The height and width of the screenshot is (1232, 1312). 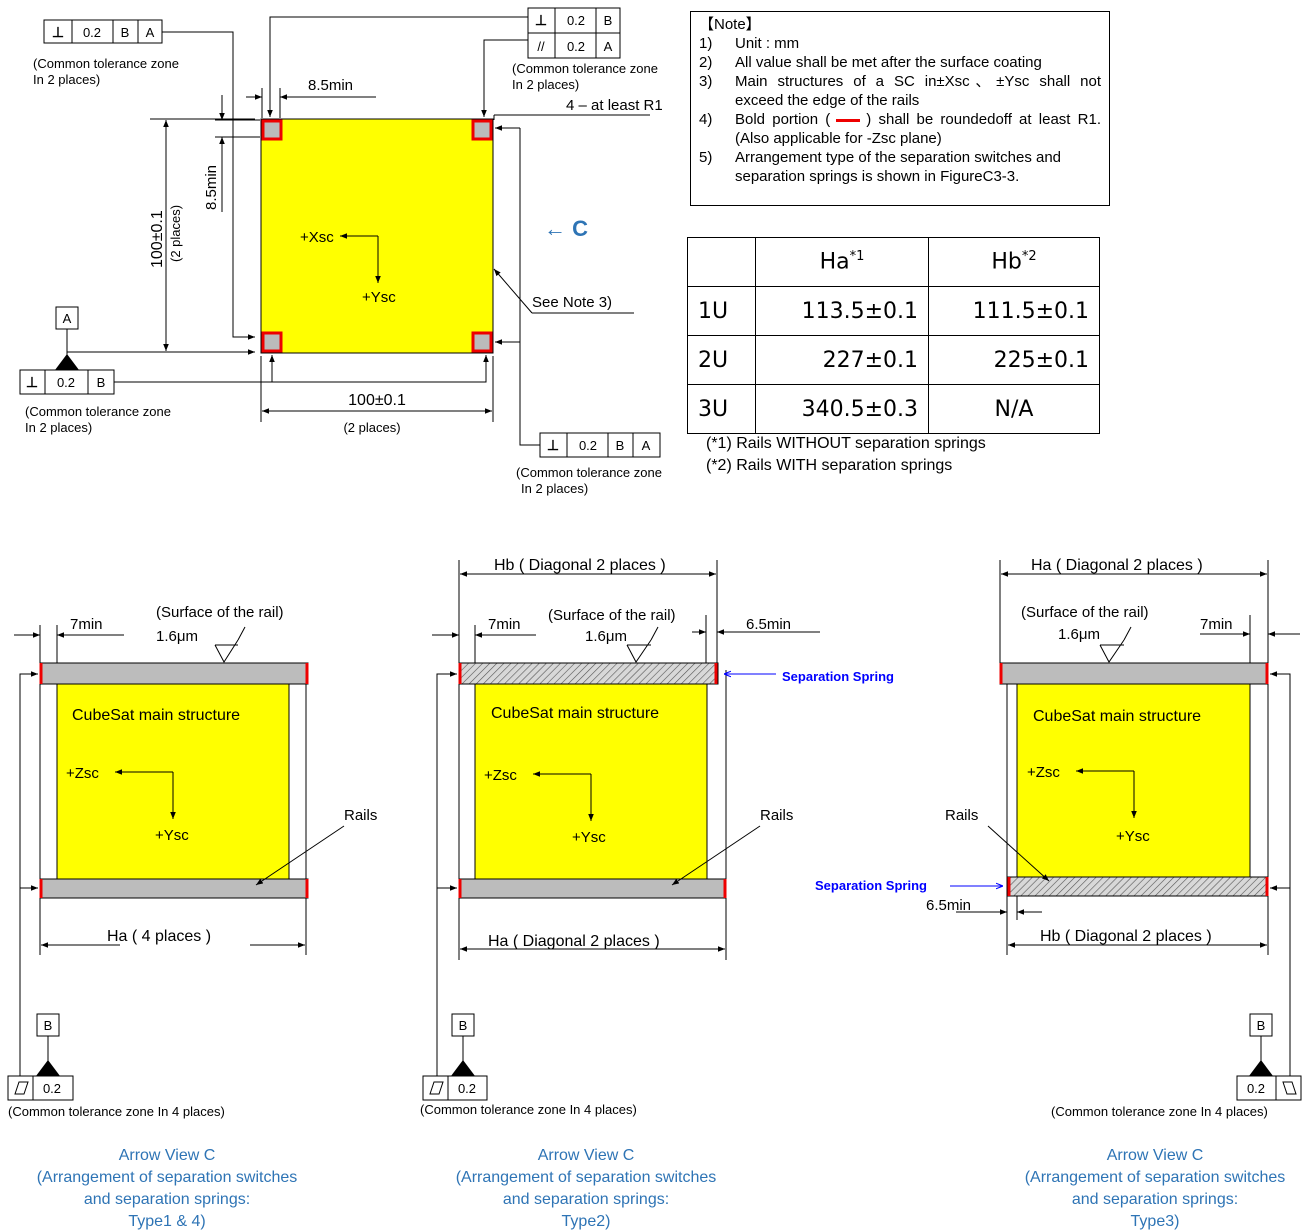 I want to click on table-cell: 113.5±0.1, so click(x=842, y=311).